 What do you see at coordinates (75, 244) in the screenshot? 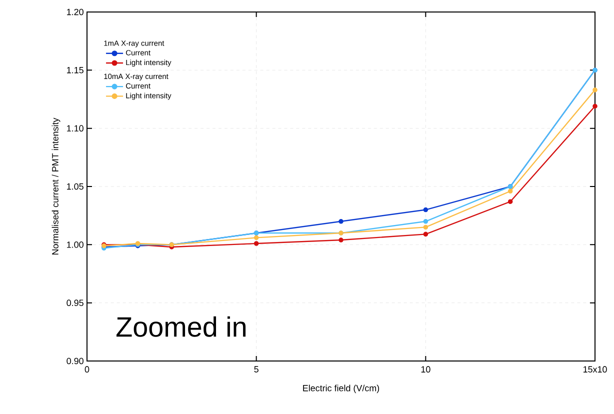
I see `y-tick-label: 1.00` at bounding box center [75, 244].